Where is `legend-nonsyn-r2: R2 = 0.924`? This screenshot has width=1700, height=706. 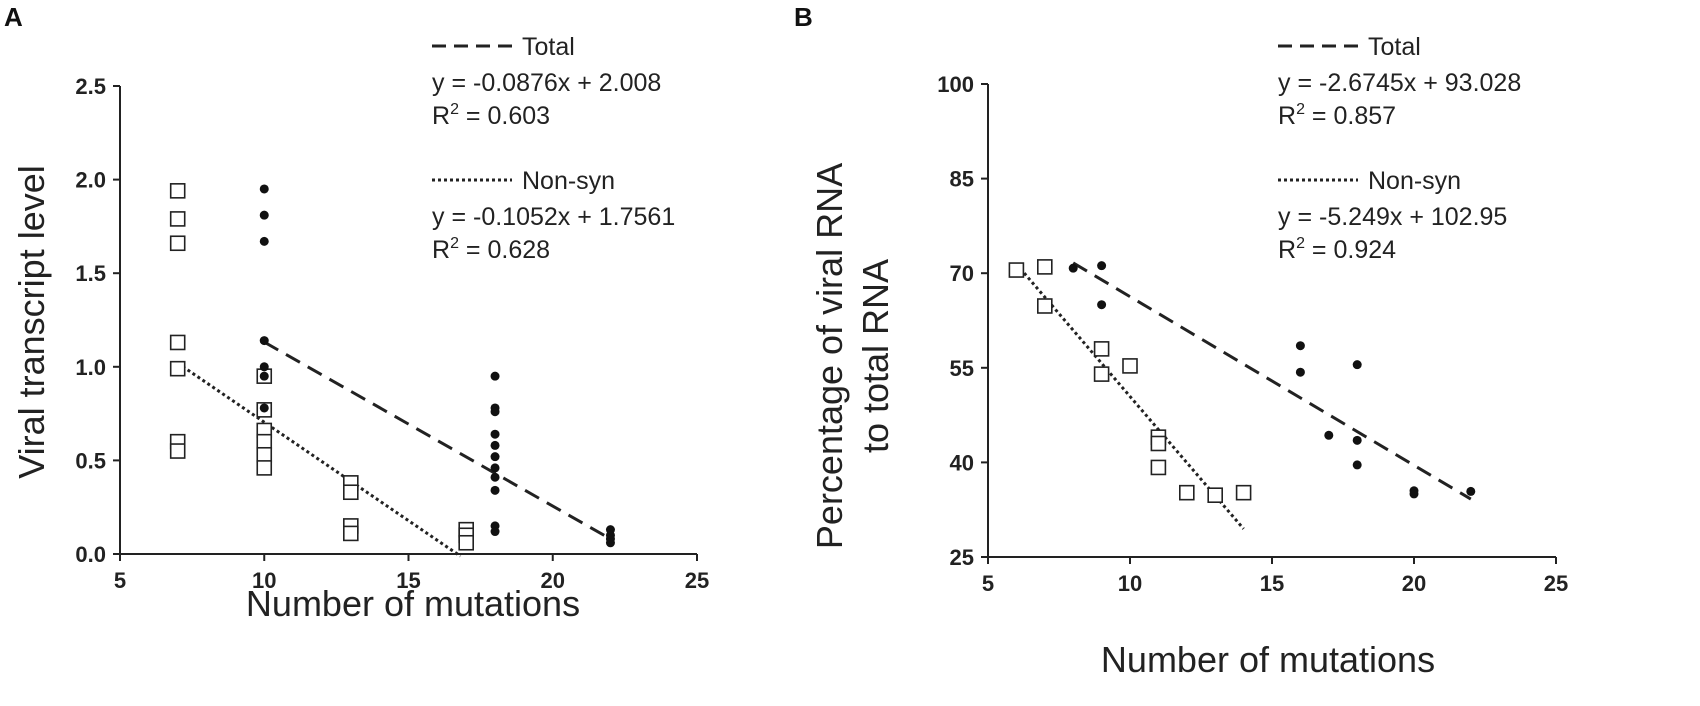
legend-nonsyn-r2: R2 = 0.924 is located at coordinates (1337, 249).